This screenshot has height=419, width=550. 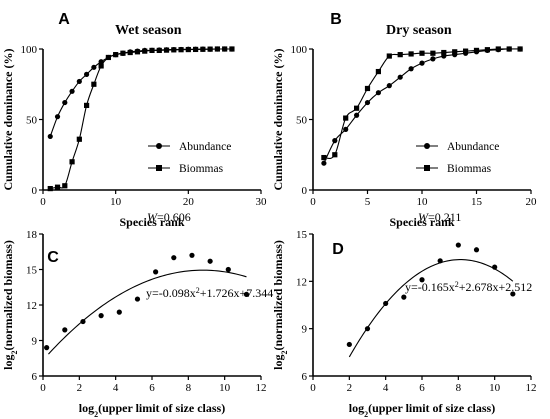 What do you see at coordinates (531, 388) in the screenshot?
I see `x-tick-label: 12` at bounding box center [531, 388].